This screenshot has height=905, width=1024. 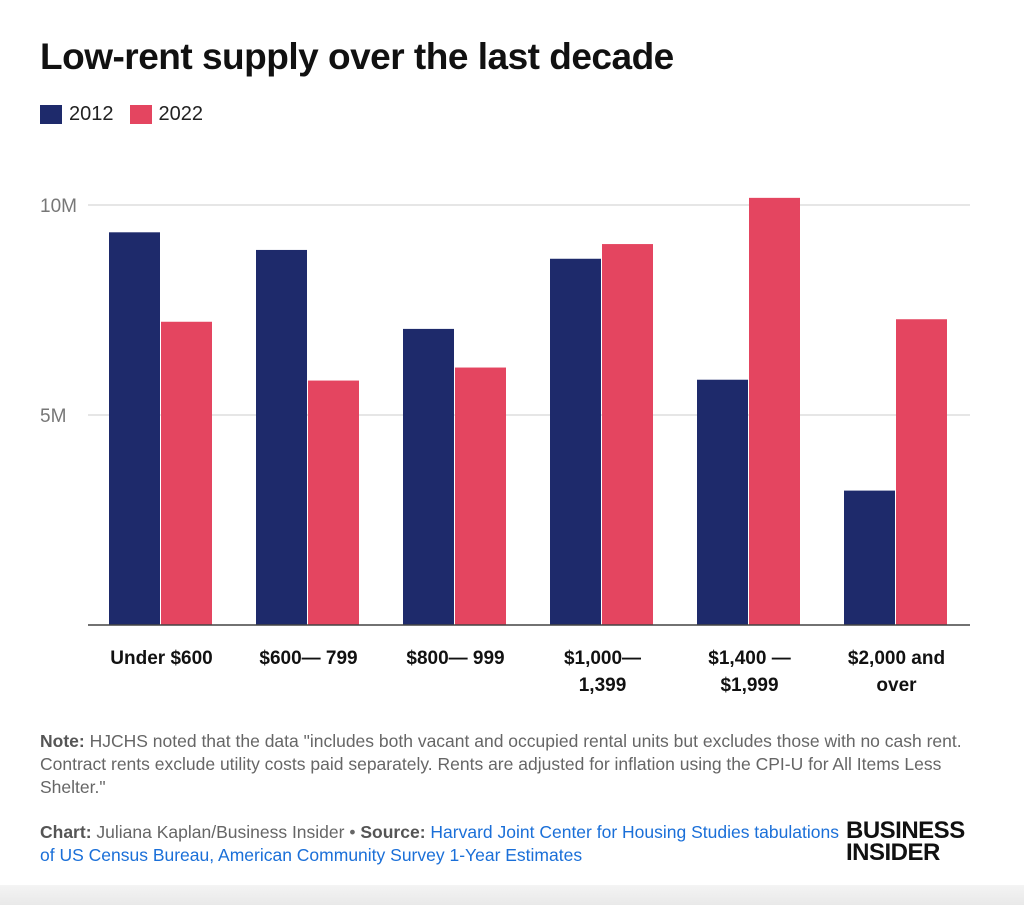 I want to click on legend: 2012 2022, so click(x=129, y=114).